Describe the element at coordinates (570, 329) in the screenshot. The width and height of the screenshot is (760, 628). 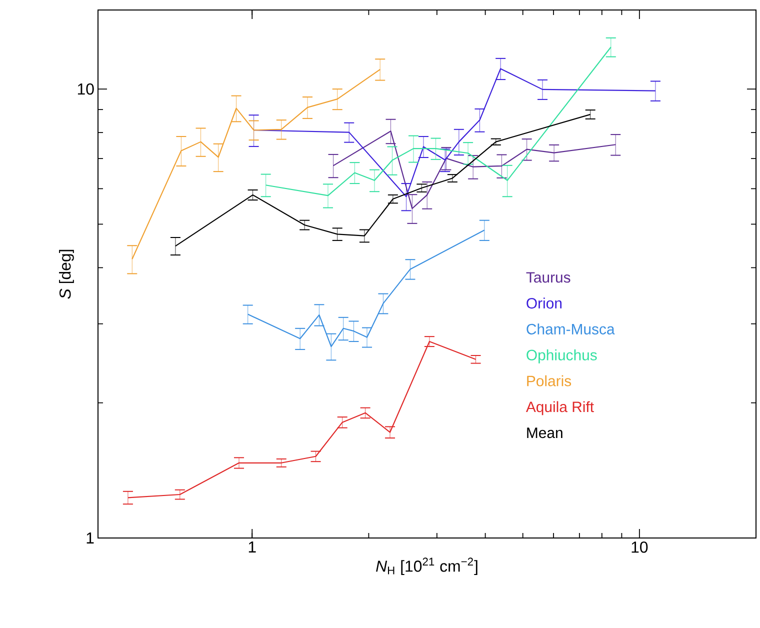
I see `text: Cham-Musca` at that location.